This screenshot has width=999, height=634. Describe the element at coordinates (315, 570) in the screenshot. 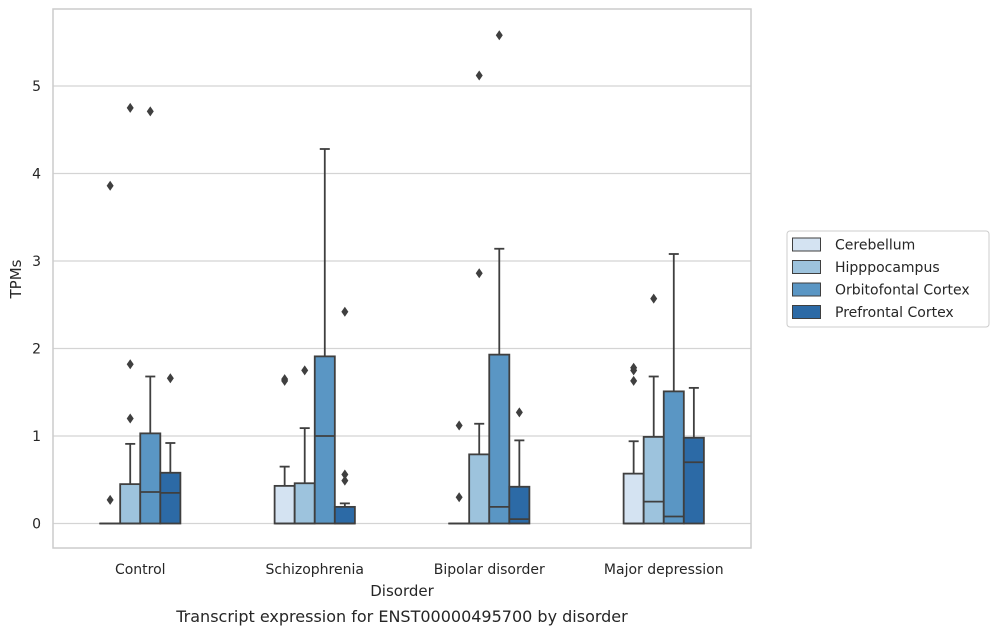

I see `x-tick-label: Schizophrenia` at that location.